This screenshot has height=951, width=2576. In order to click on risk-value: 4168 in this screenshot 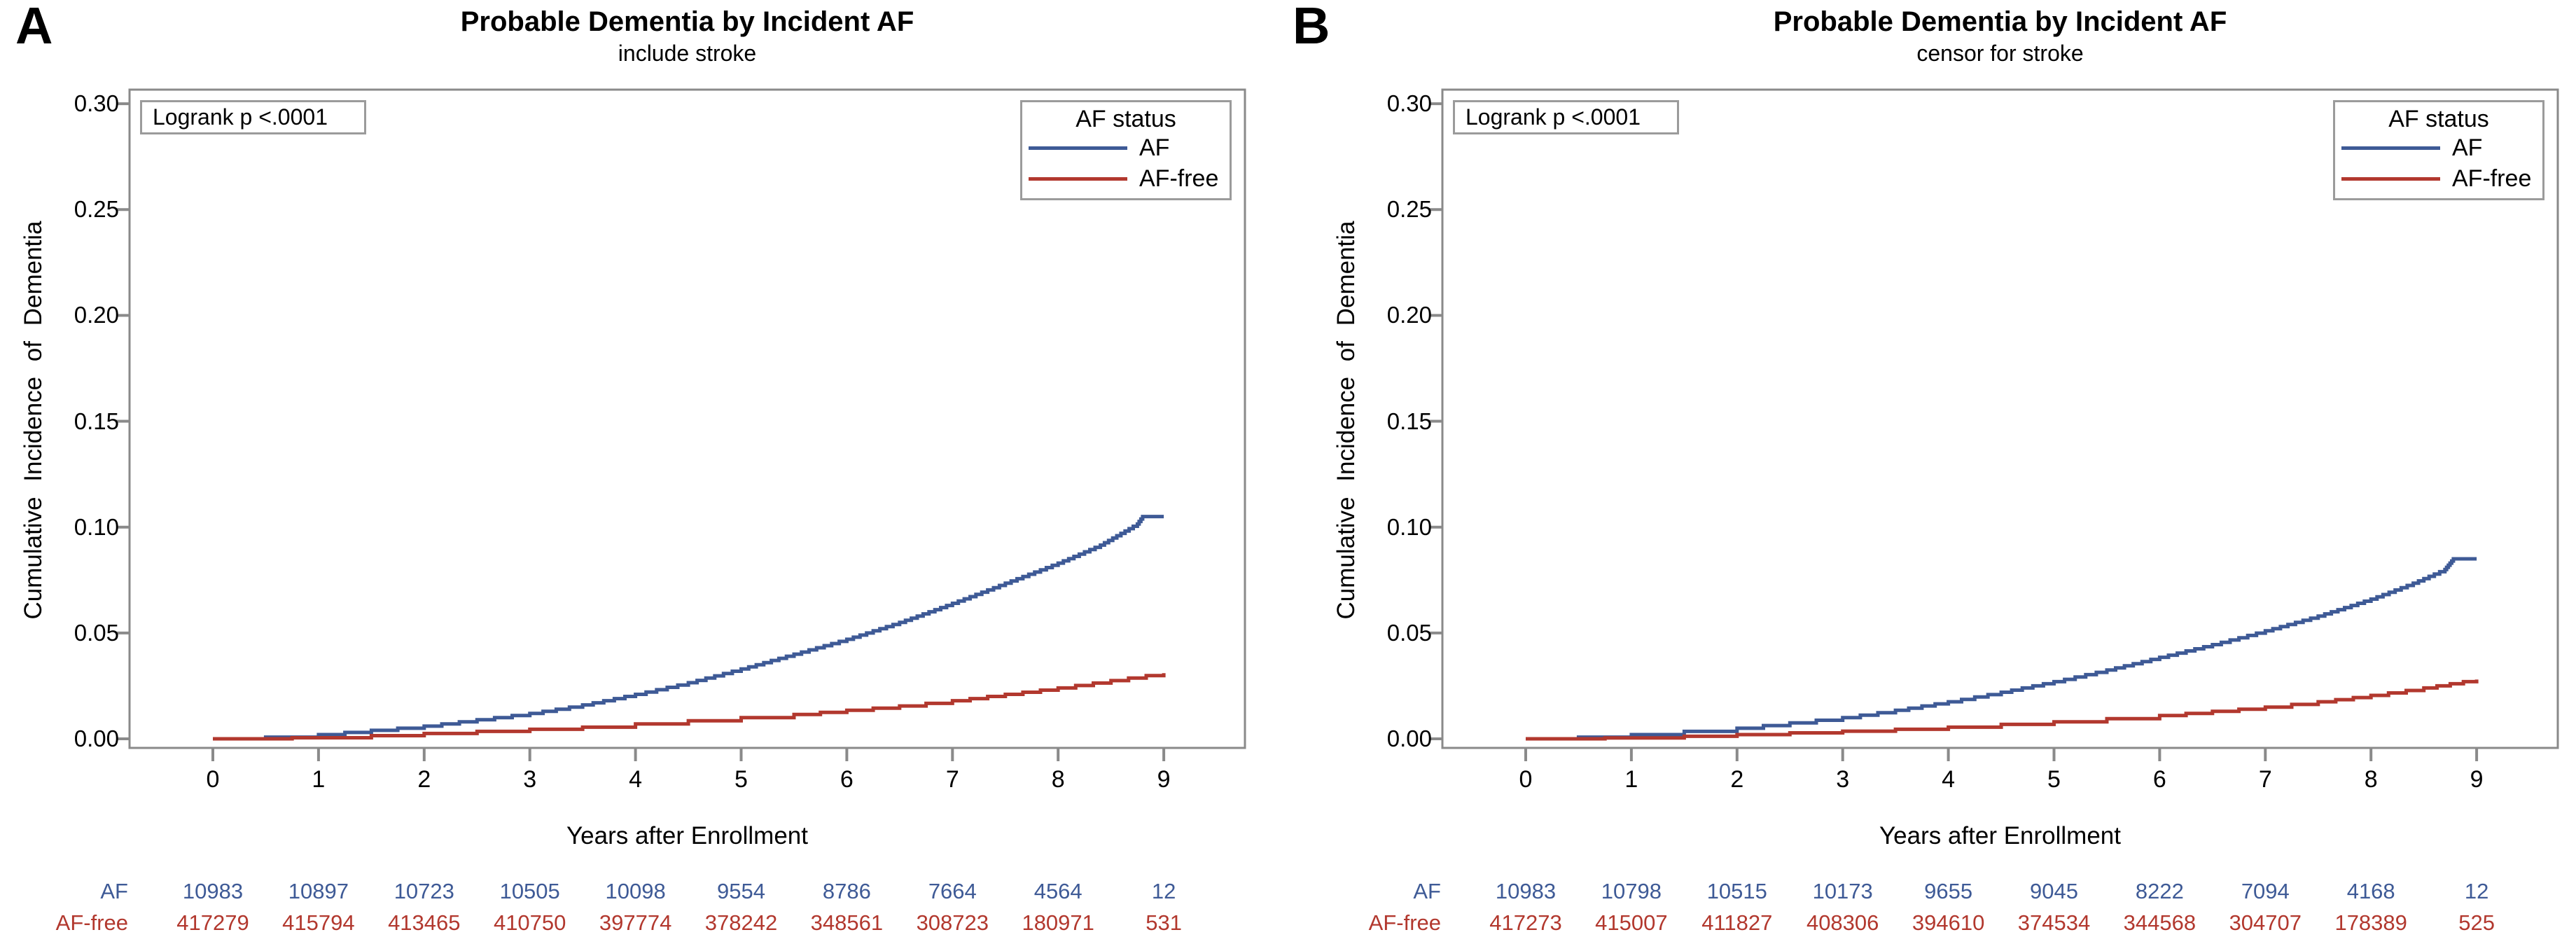, I will do `click(2370, 891)`.